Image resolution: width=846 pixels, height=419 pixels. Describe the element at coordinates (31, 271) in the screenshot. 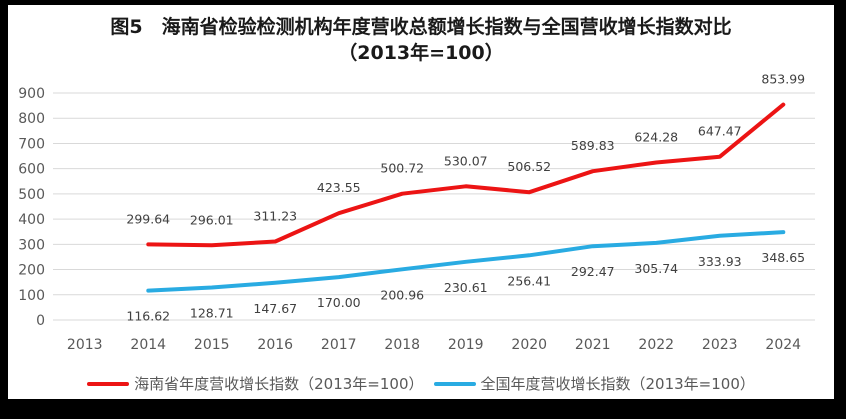

I see `y-axis-tick-label: 200` at that location.